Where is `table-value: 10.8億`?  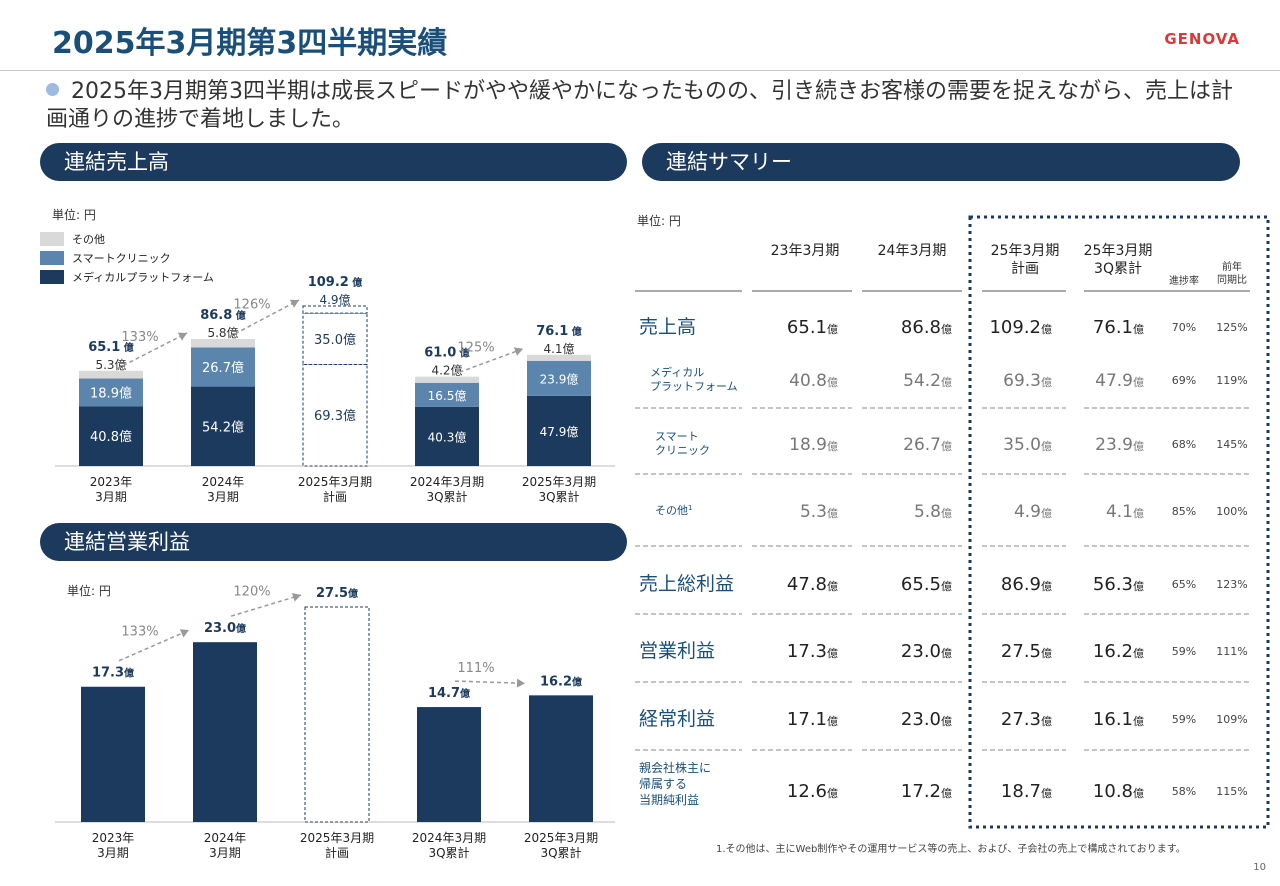
table-value: 10.8億 is located at coordinates (1118, 791).